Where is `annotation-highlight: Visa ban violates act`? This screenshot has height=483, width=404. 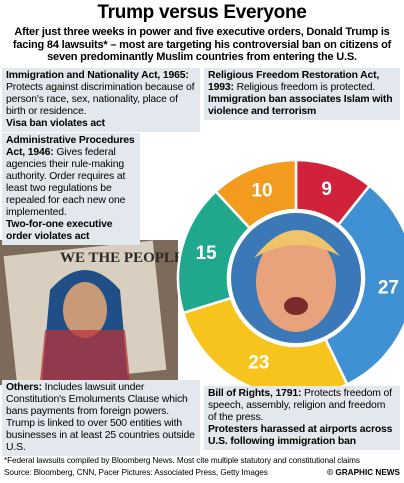
annotation-highlight: Visa ban violates act is located at coordinates (55, 123).